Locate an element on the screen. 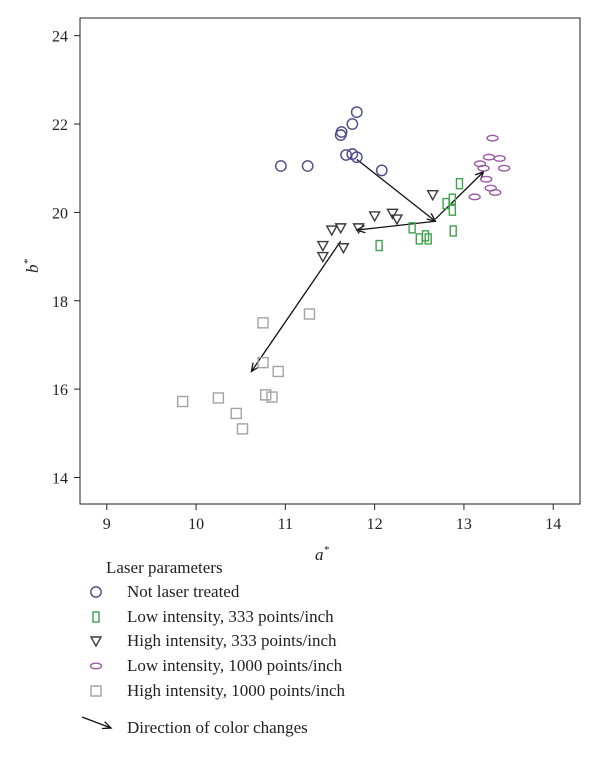  y-tick-label: 22 is located at coordinates (60, 125).